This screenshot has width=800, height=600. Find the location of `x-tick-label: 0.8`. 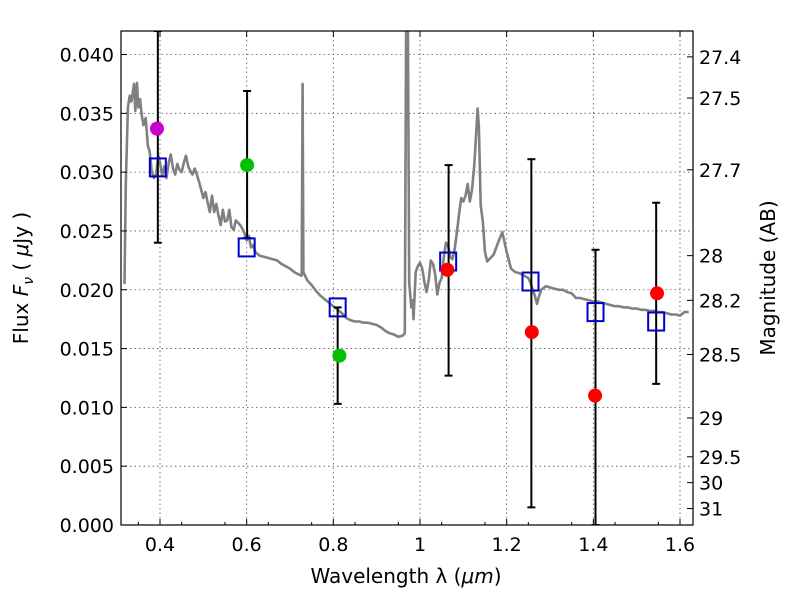

x-tick-label: 0.8 is located at coordinates (333, 545).